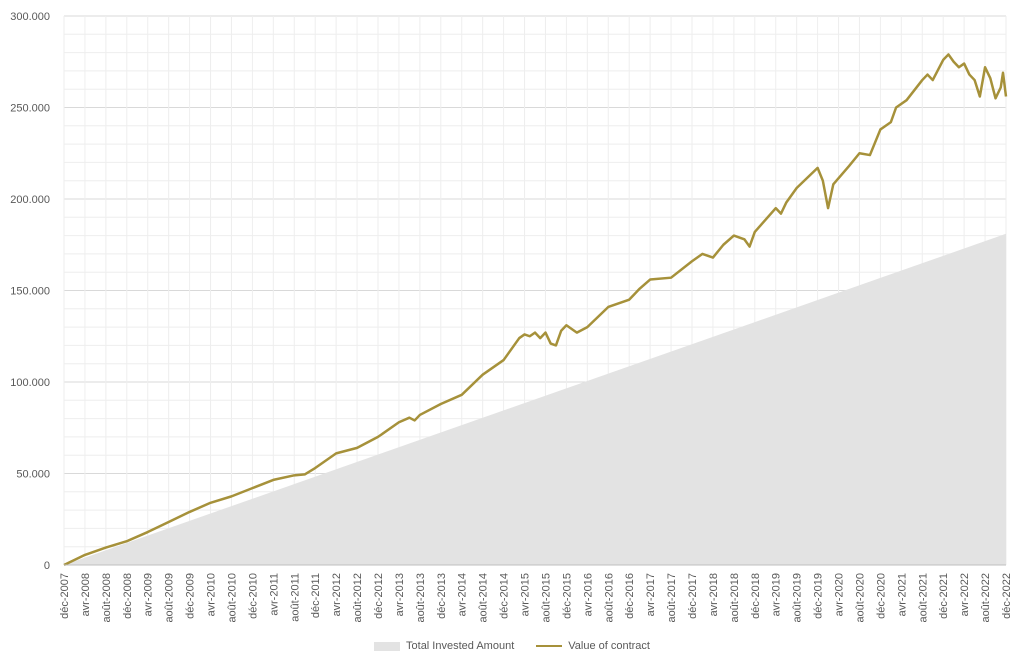 This screenshot has height=667, width=1024. Describe the element at coordinates (1007, 596) in the screenshot. I see `x-tick-label: déc-2022` at that location.